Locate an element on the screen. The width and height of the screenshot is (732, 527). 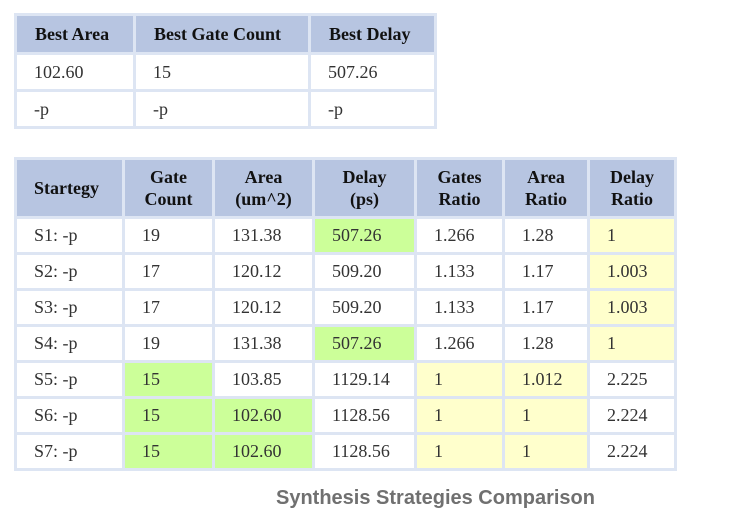
strategy-row: S1: -p 19 131.38 507.26 1.266 1.28 1 is located at coordinates (345, 235).